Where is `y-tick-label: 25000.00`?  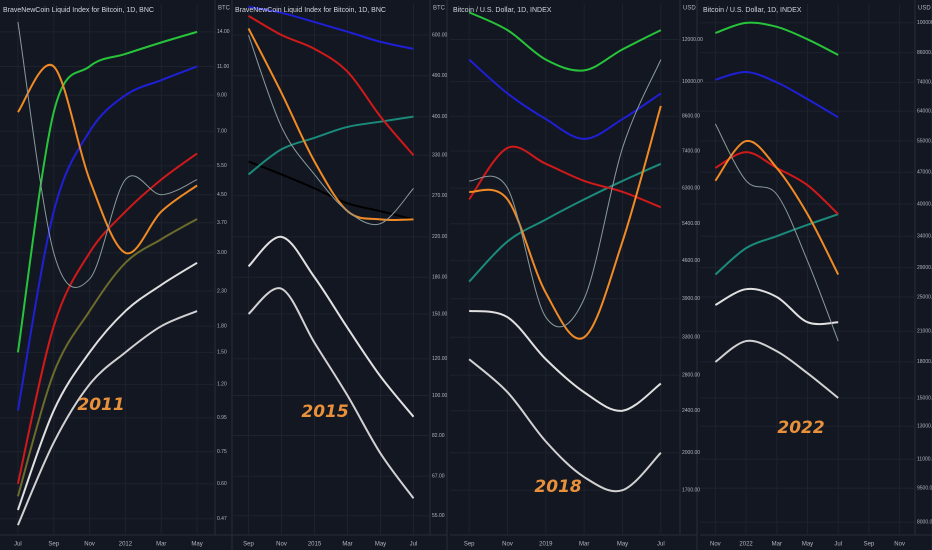 y-tick-label: 25000.00 is located at coordinates (924, 297).